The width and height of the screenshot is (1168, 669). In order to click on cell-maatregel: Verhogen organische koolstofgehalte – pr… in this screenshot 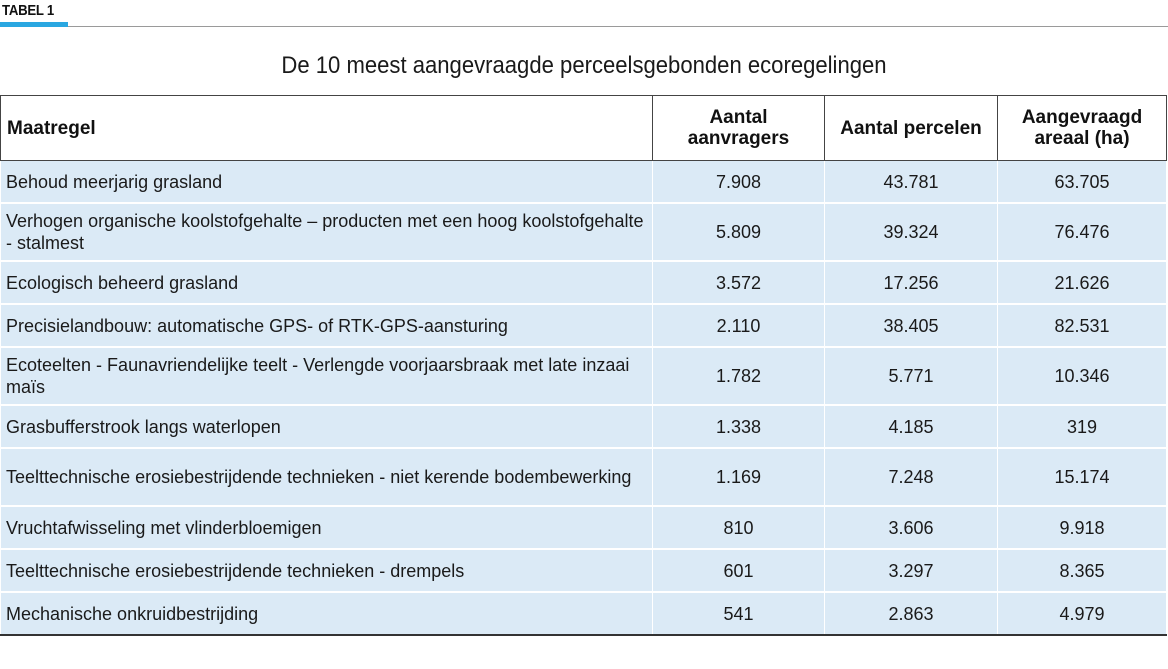, I will do `click(326, 232)`.